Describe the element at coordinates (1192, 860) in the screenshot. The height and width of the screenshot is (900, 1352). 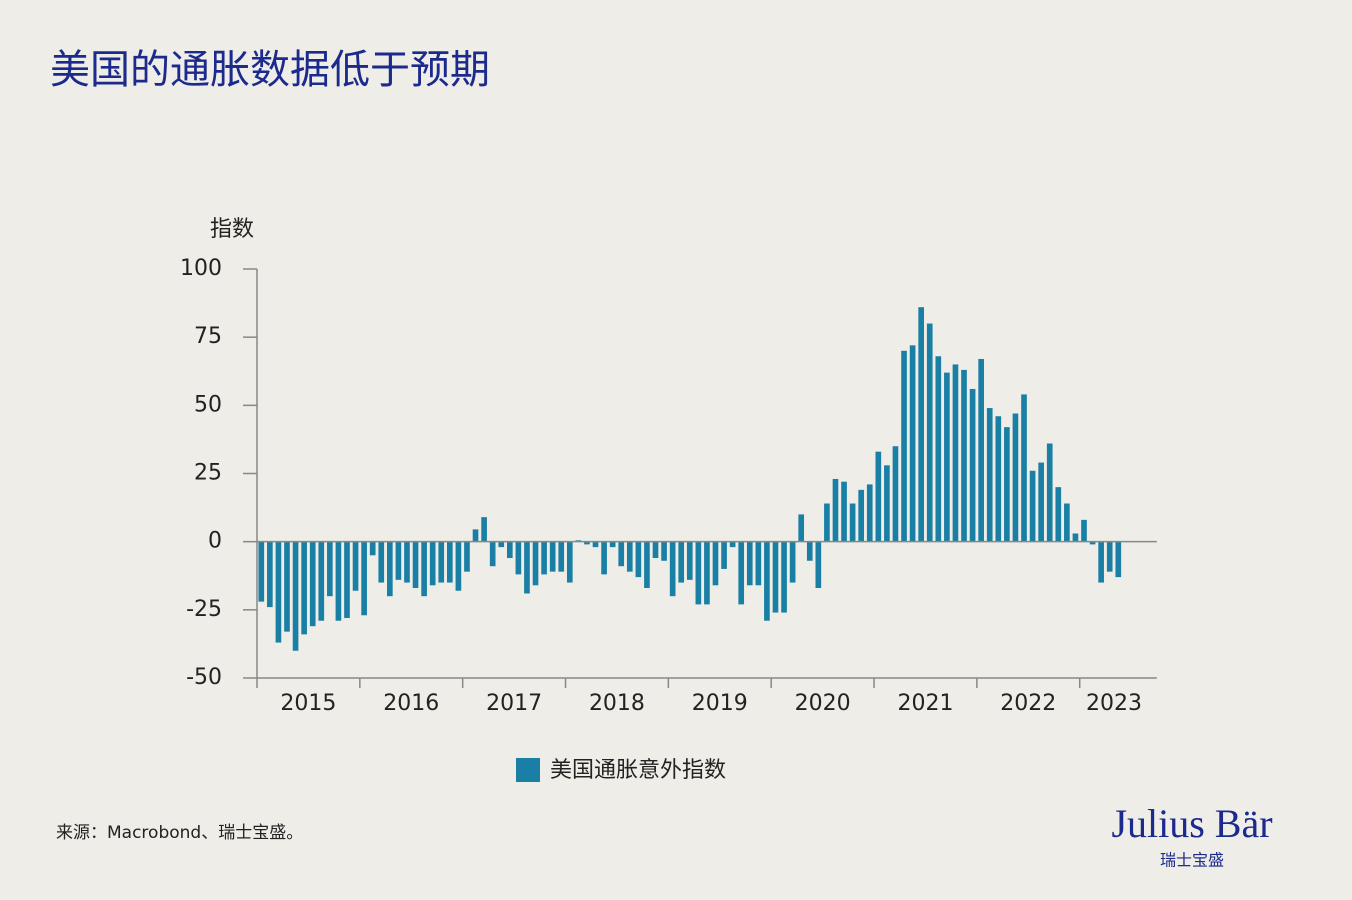
I see `brand-sub: 瑞士宝盛` at that location.